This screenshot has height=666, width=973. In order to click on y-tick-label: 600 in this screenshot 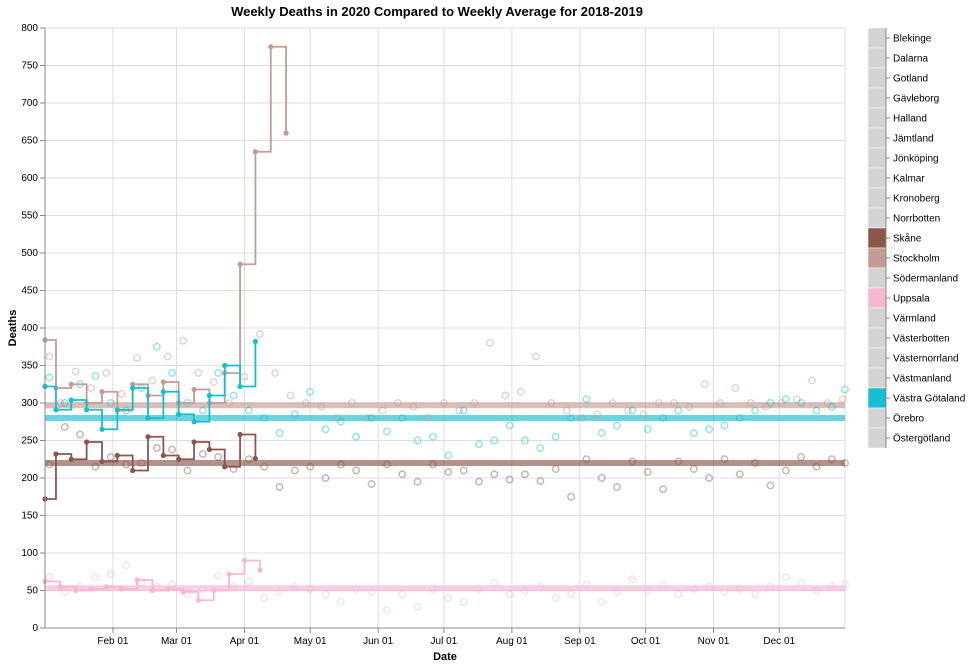, I will do `click(29, 178)`.